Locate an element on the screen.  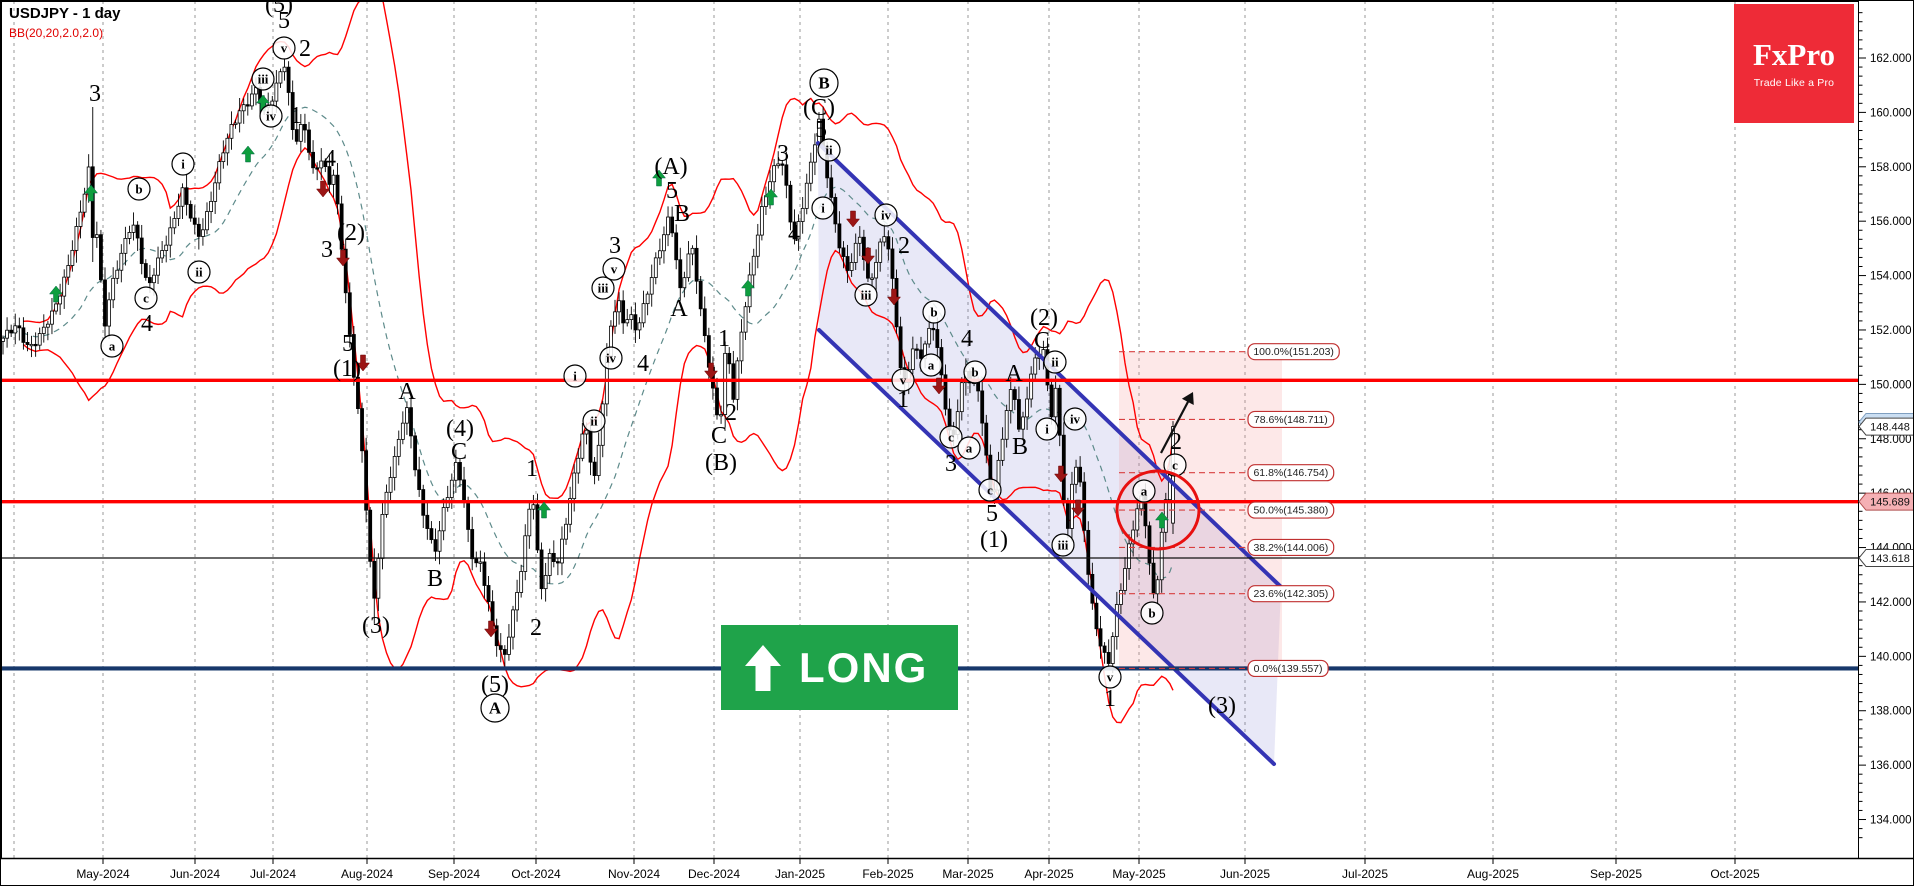
x-axis-label: Jun-2025 is located at coordinates (1245, 874).